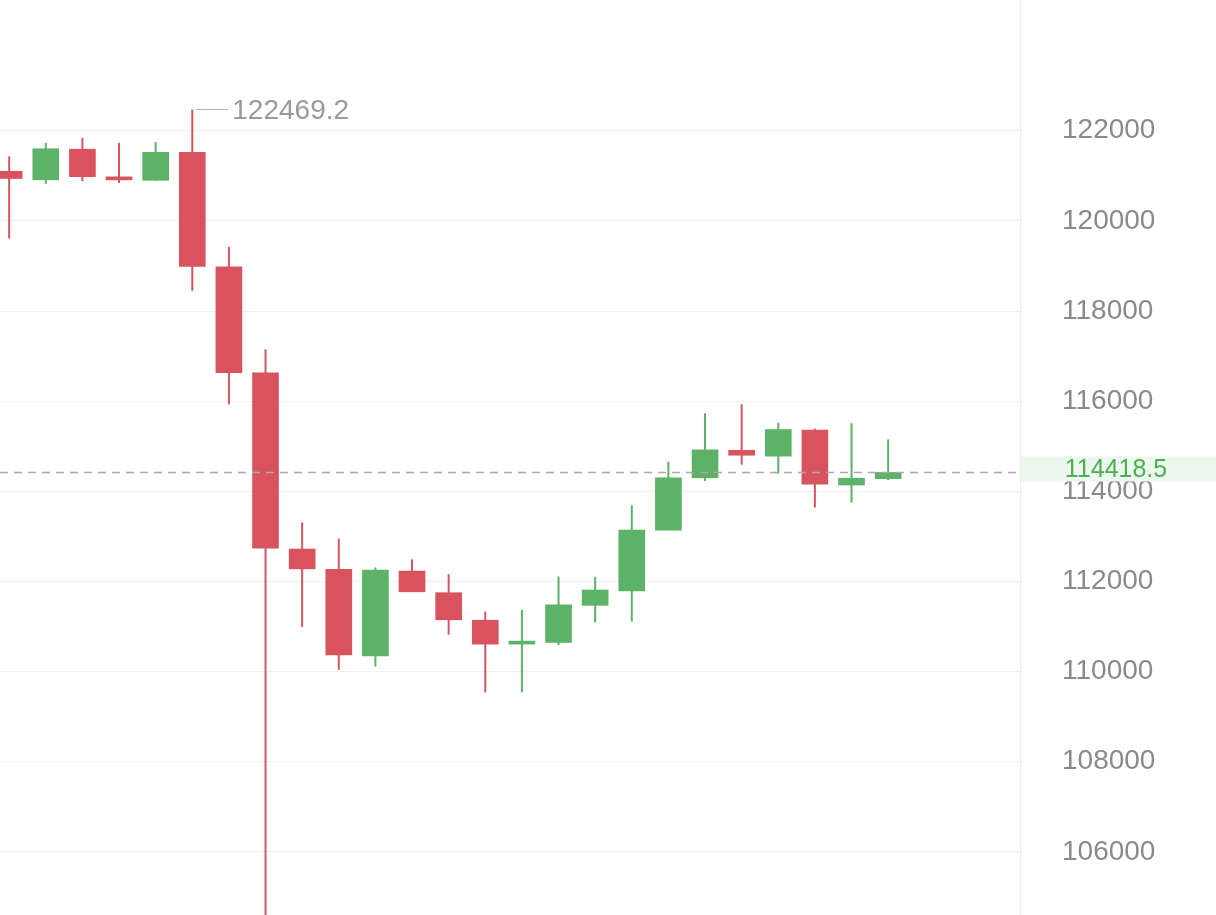  Describe the element at coordinates (1108, 670) in the screenshot. I see `y-tick-label: 110000` at that location.